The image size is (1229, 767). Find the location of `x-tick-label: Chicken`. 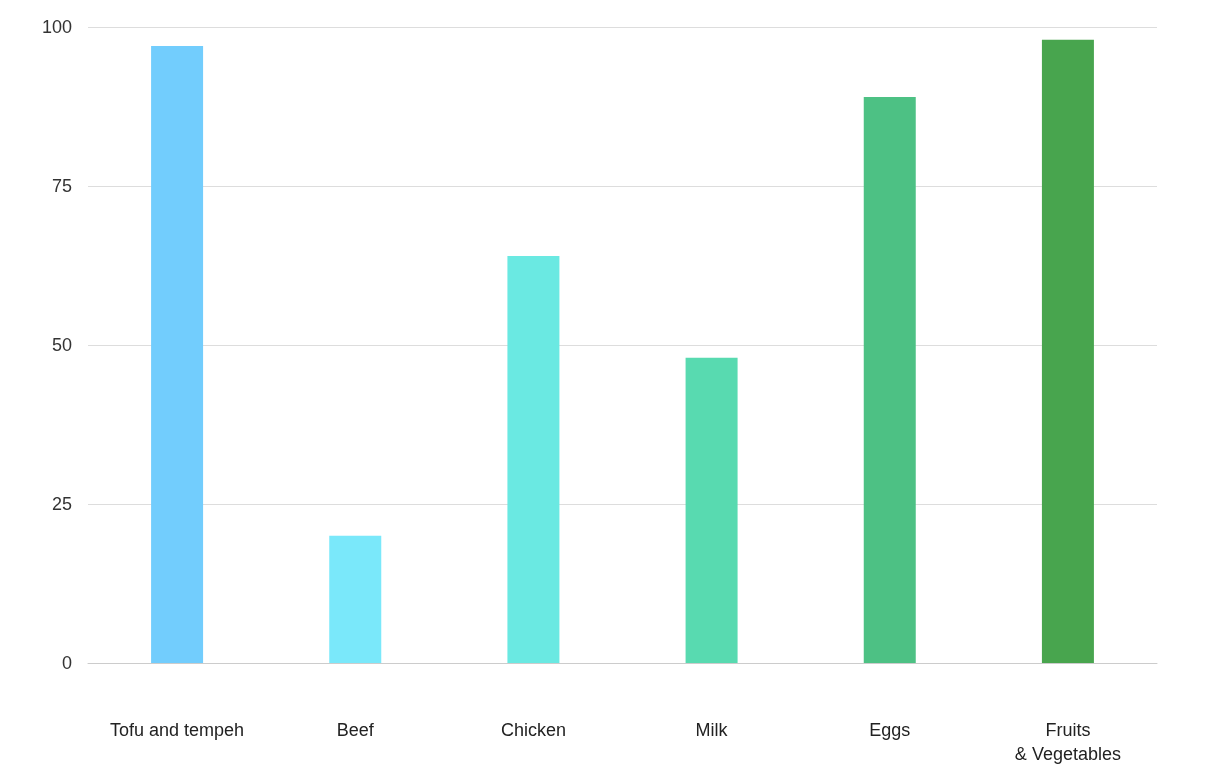

x-tick-label: Chicken is located at coordinates (533, 730).